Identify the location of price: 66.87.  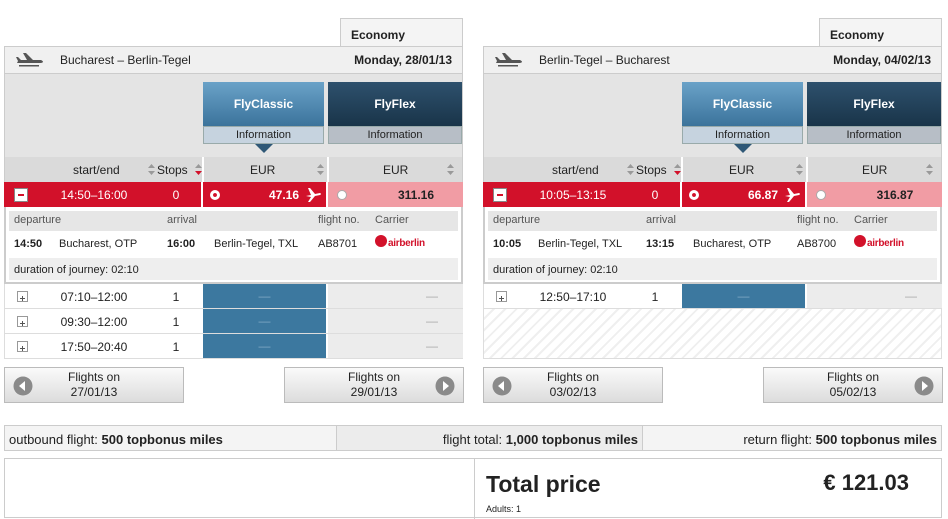
(762, 195).